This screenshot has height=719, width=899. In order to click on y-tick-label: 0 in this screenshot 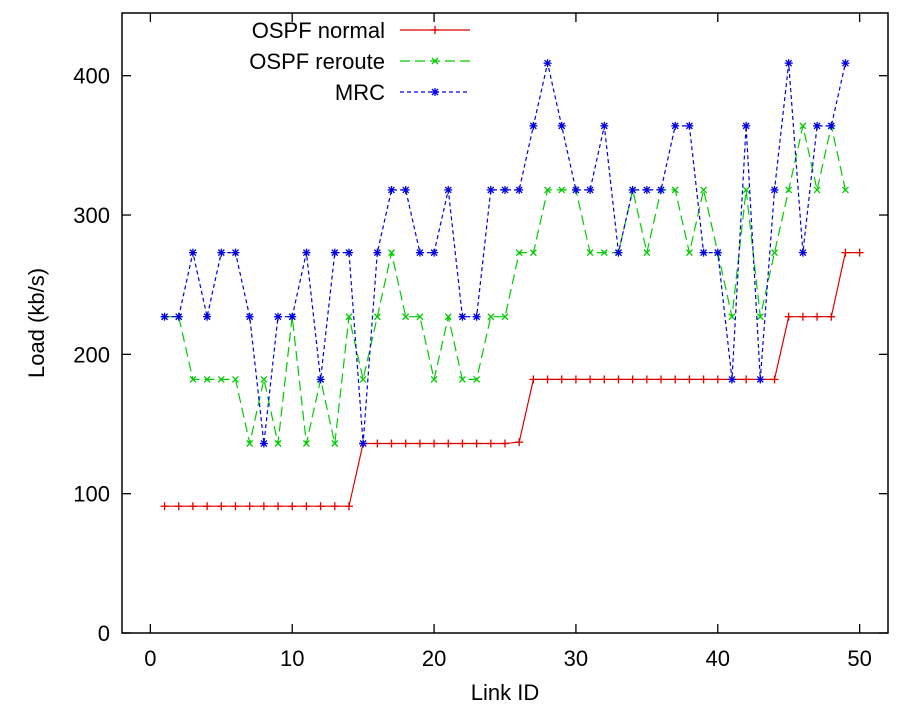, I will do `click(104, 633)`.